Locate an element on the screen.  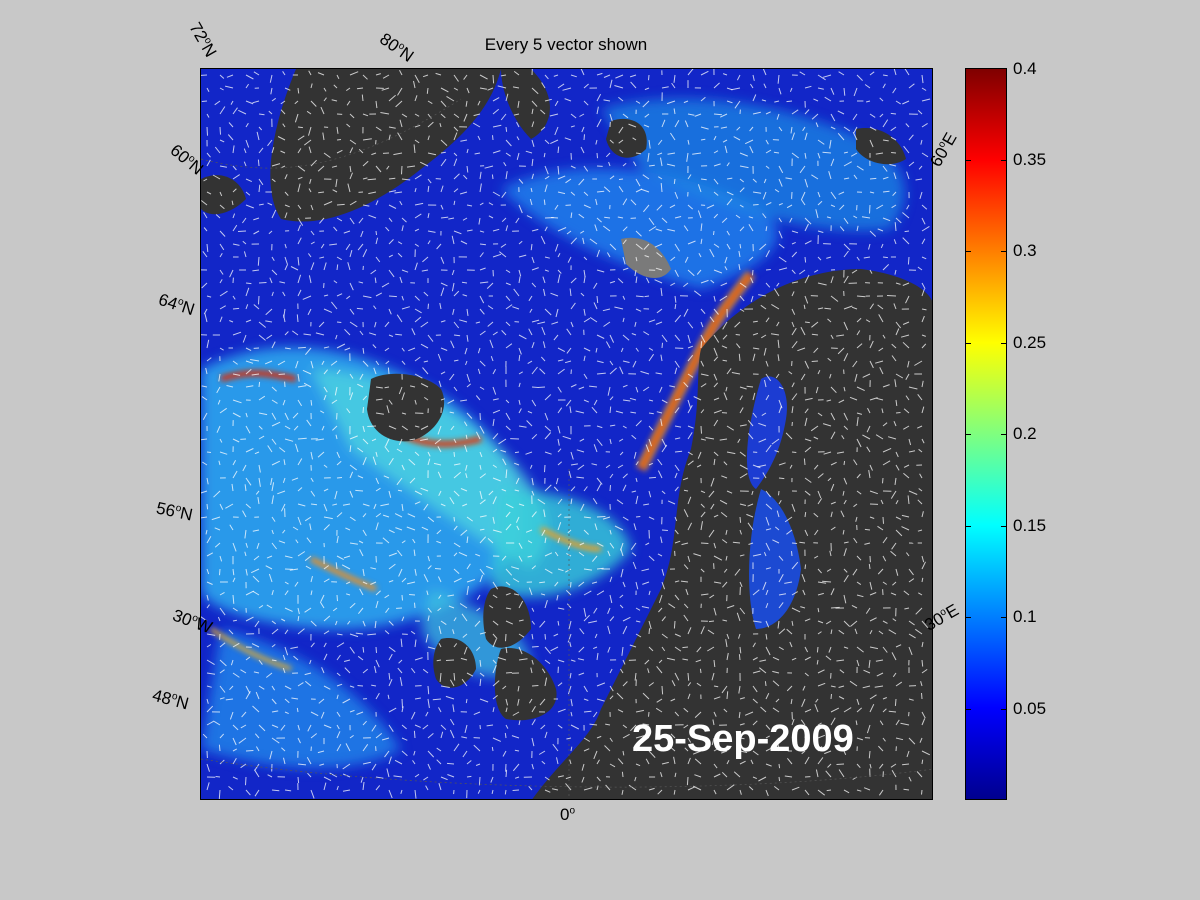
greenland-land is located at coordinates (385, 145).